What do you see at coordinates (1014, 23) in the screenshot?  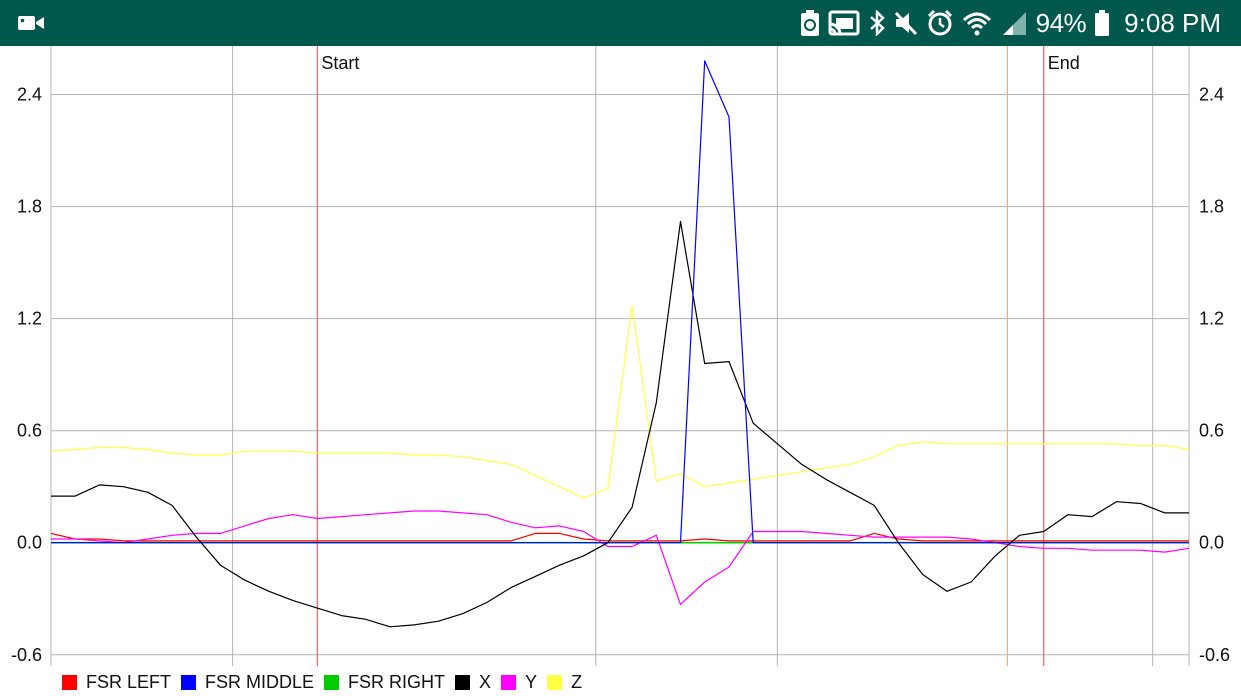 I see `cellular-signal-icon` at bounding box center [1014, 23].